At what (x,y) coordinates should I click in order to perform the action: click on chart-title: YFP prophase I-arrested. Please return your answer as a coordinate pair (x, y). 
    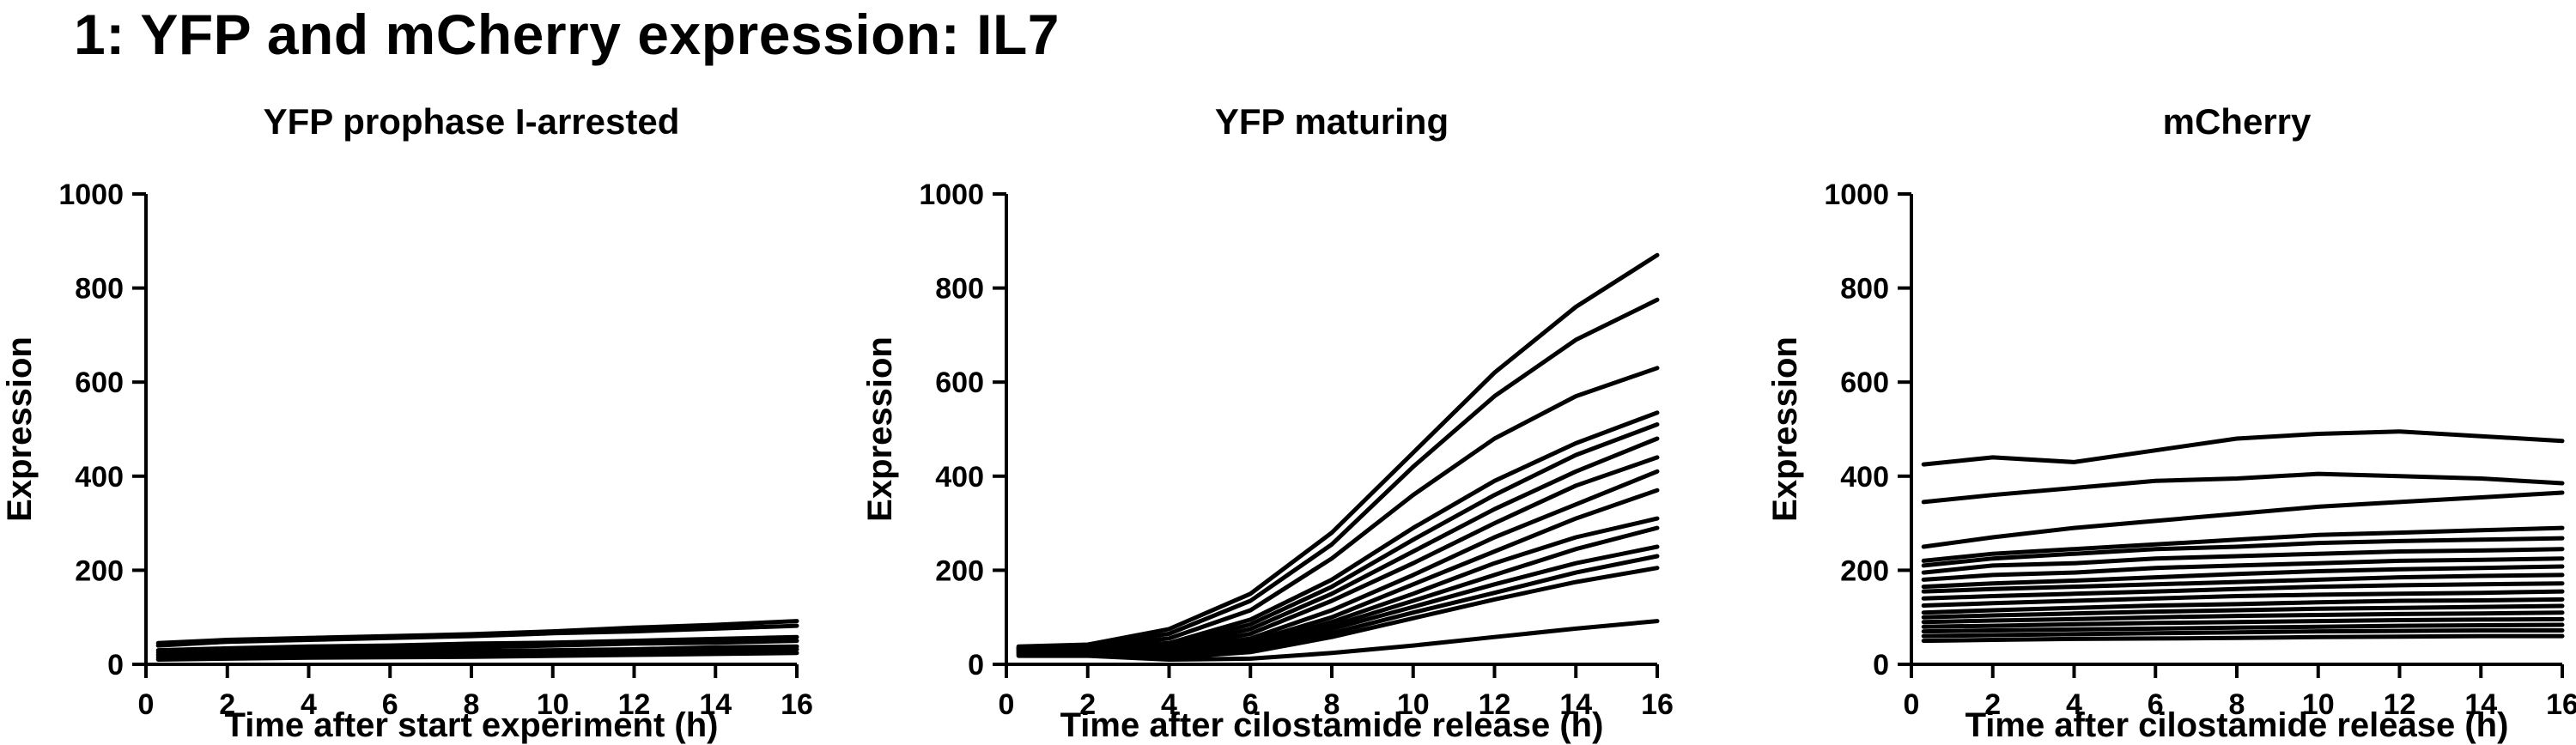
    Looking at the image, I should click on (472, 121).